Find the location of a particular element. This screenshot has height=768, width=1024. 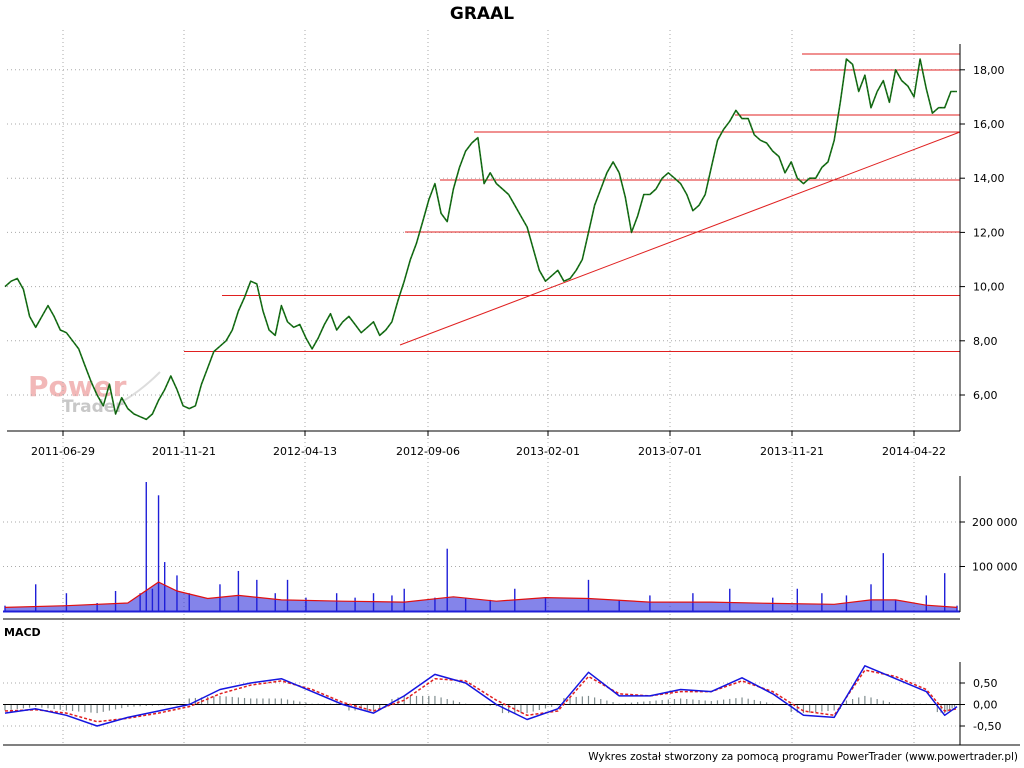

macd-signal-line is located at coordinates (481, 696).